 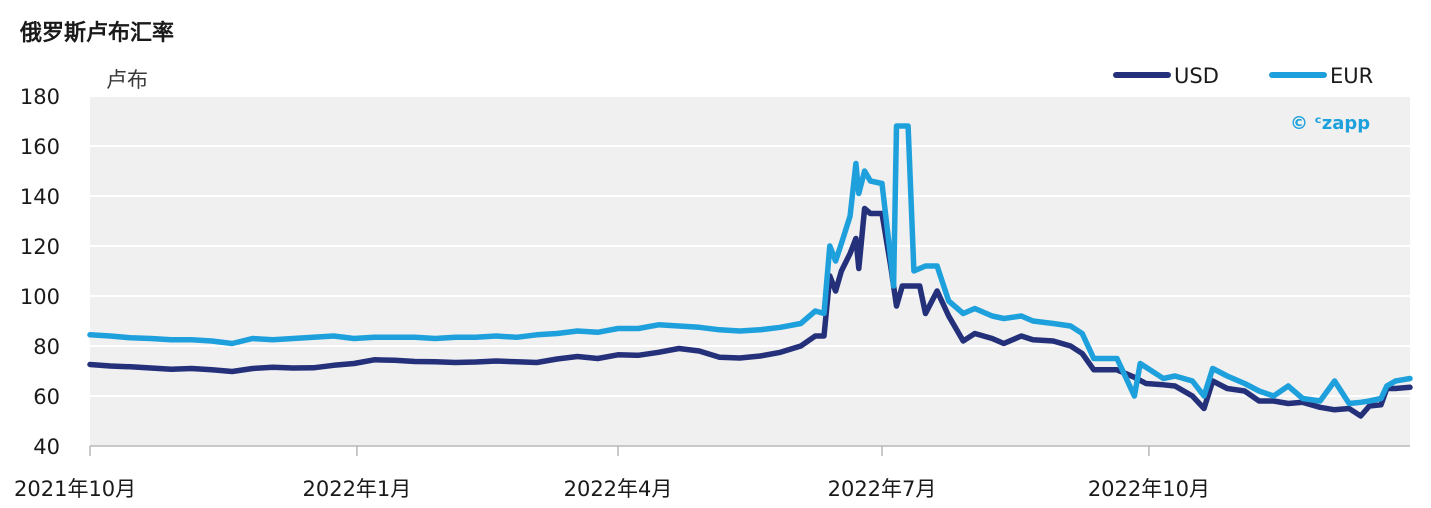 I want to click on y-axis-unit-label: 卢布, so click(x=127, y=80).